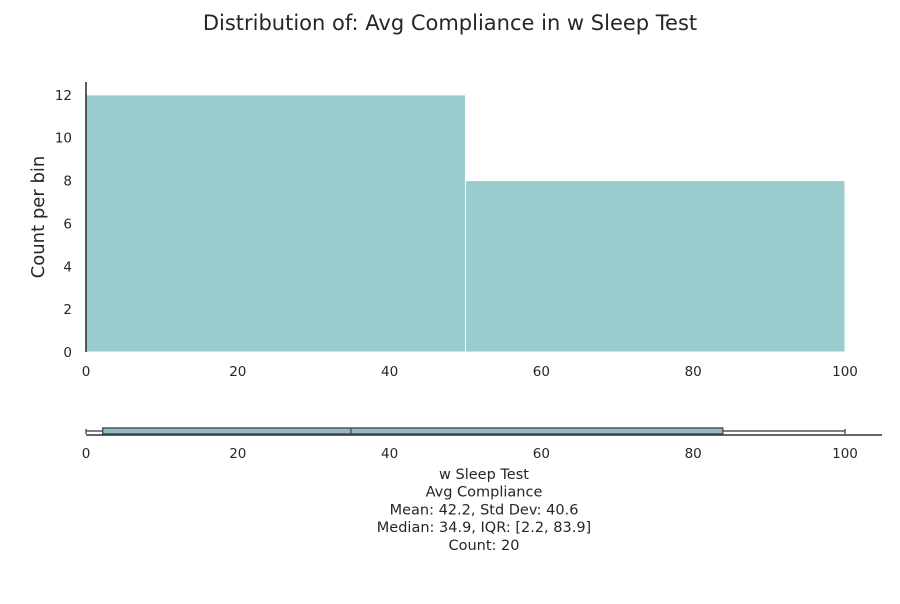  Describe the element at coordinates (541, 372) in the screenshot. I see `x-tick-label: 60` at that location.